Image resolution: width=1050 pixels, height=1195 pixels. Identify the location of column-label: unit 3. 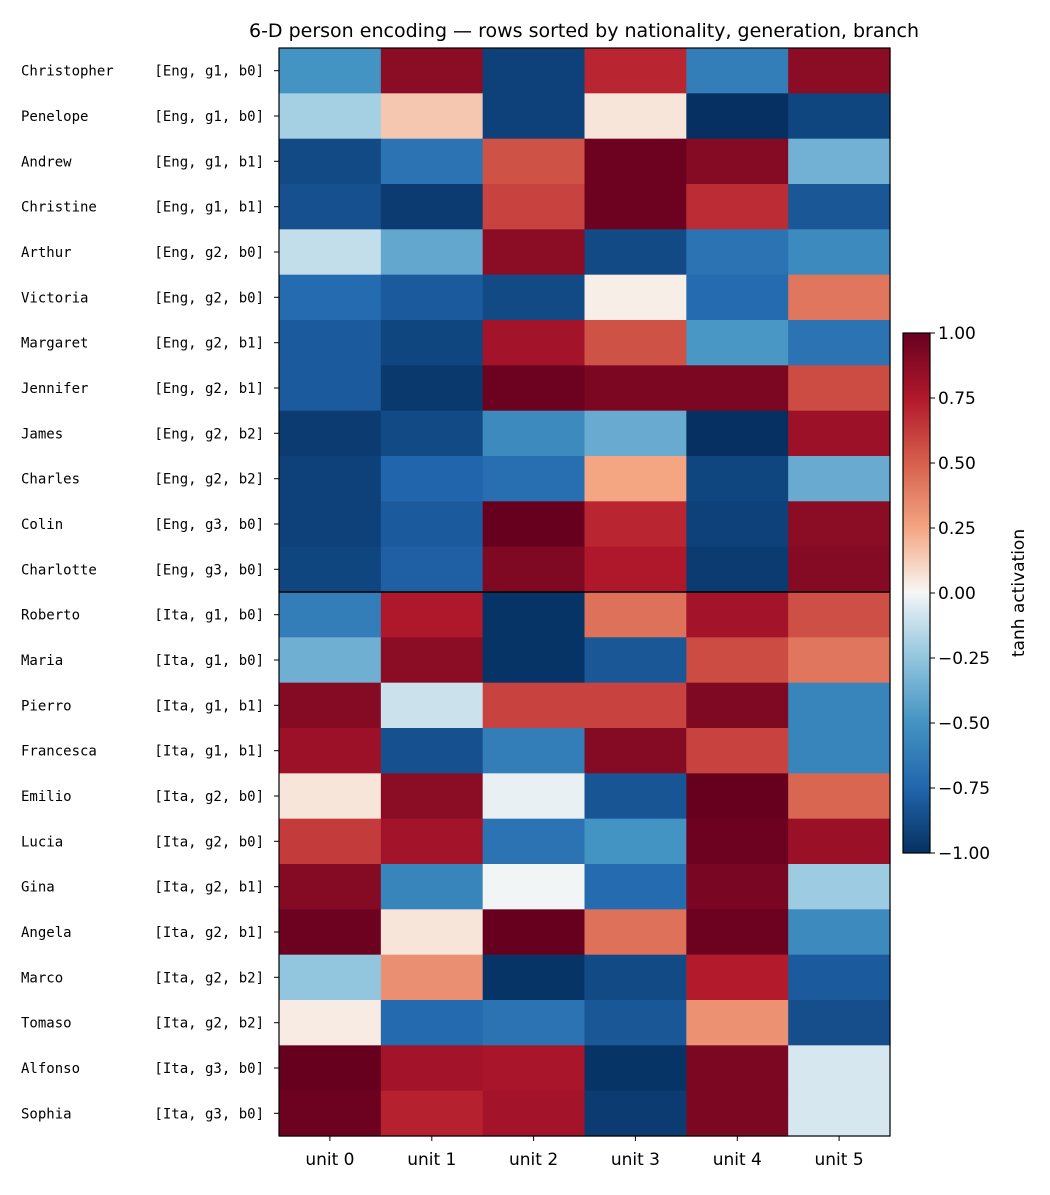
(635, 1160).